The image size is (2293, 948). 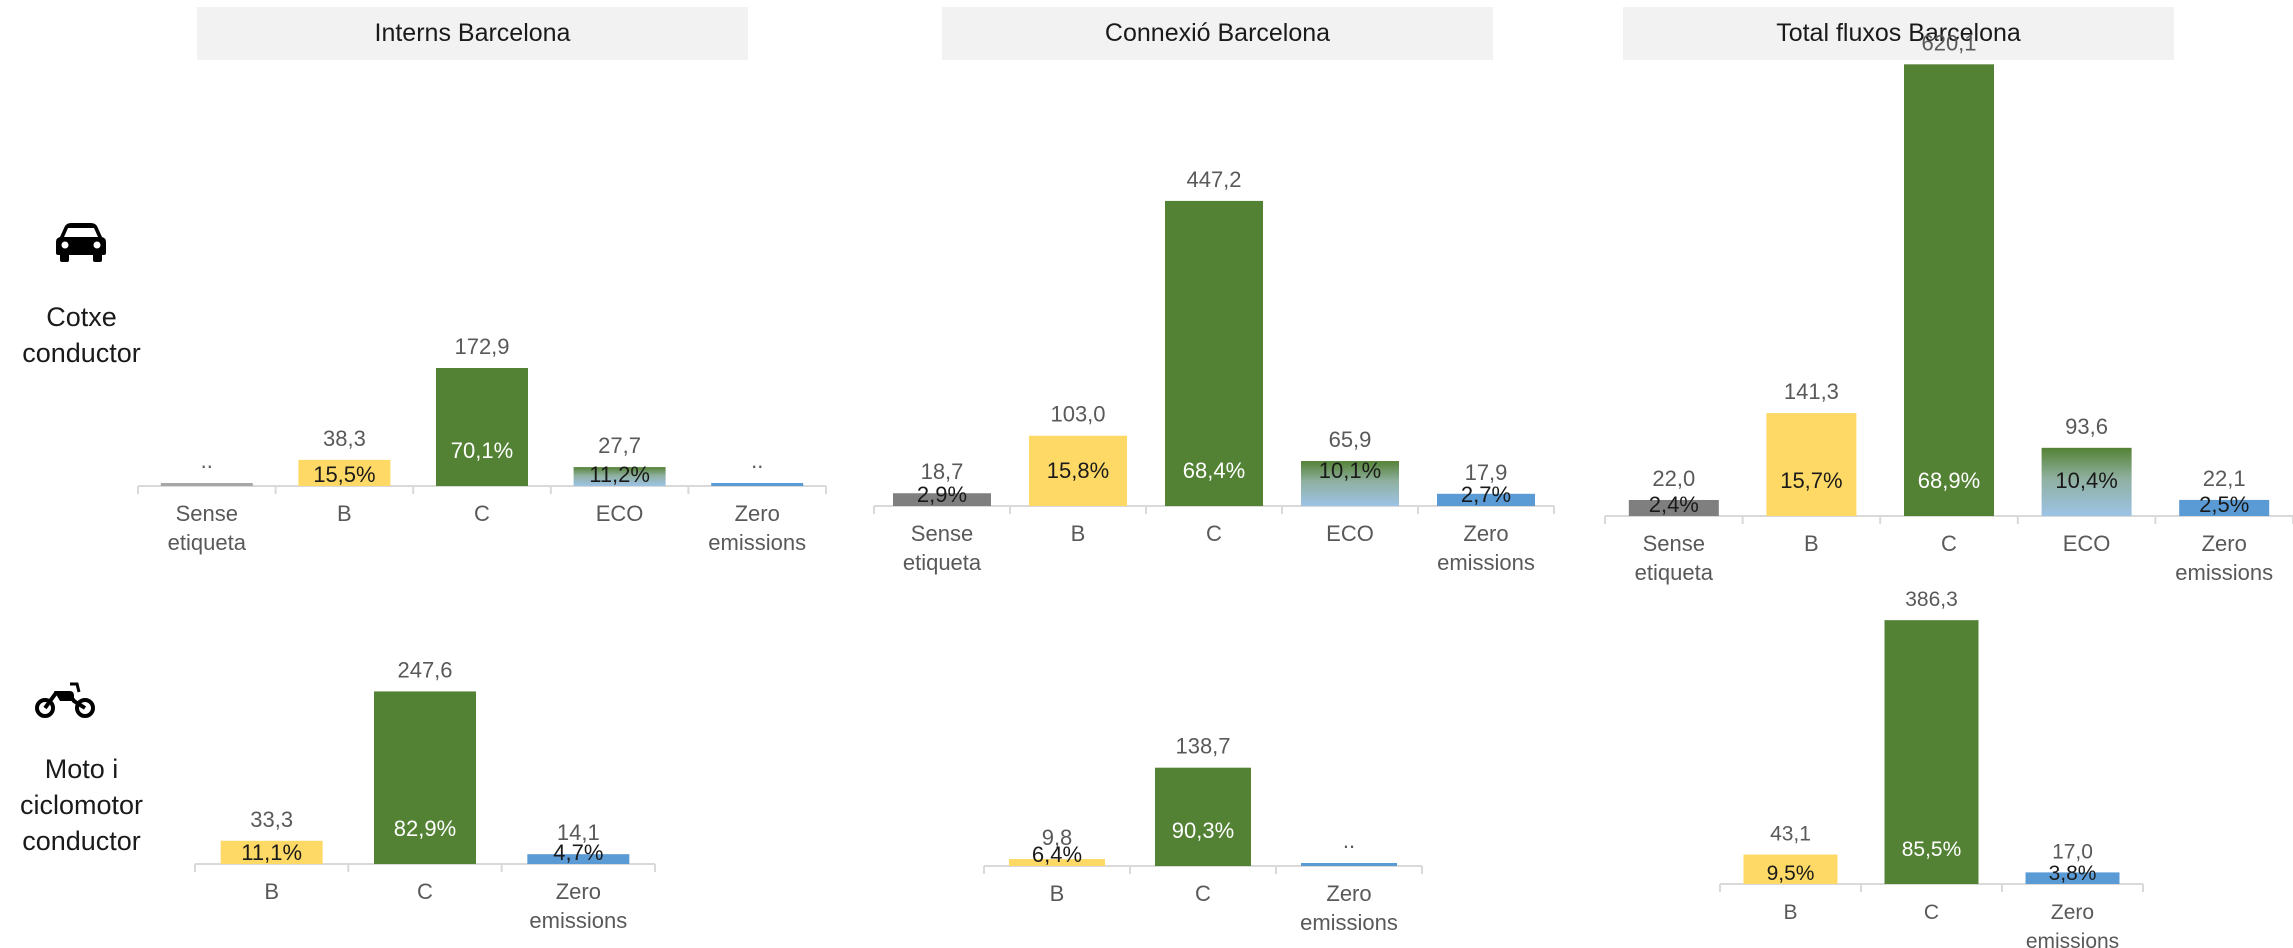 What do you see at coordinates (1949, 480) in the screenshot?
I see `total-car-pct-label: 68,9%` at bounding box center [1949, 480].